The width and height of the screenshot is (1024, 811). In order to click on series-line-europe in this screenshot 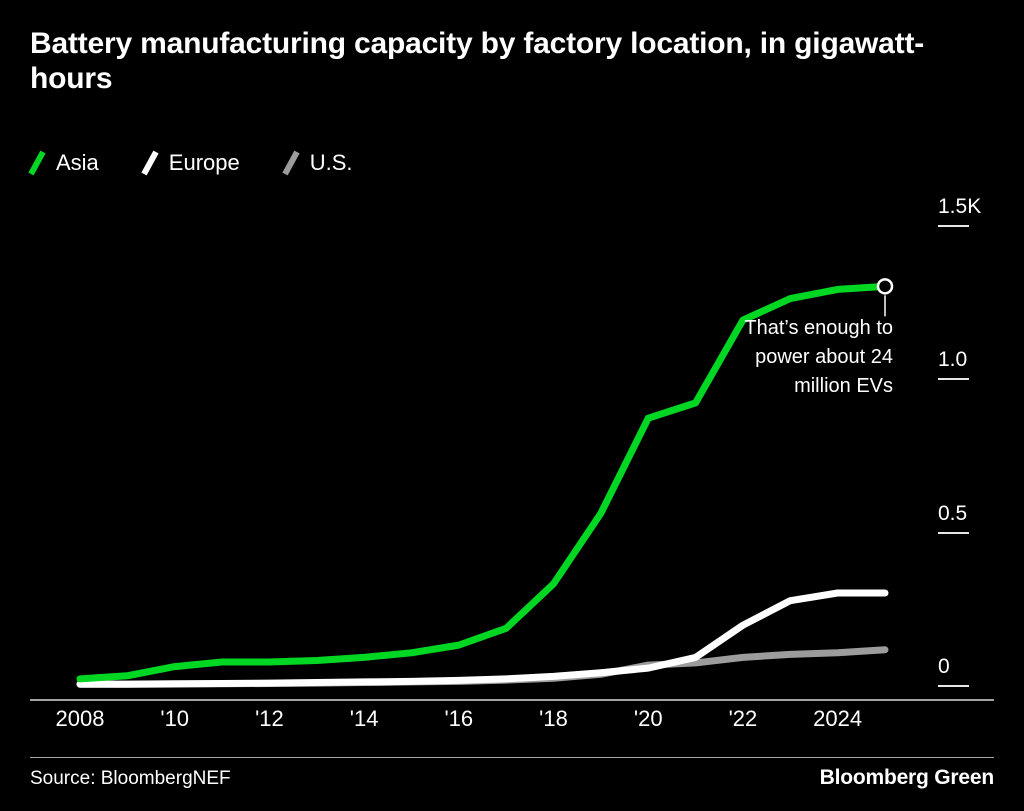, I will do `click(482, 638)`.